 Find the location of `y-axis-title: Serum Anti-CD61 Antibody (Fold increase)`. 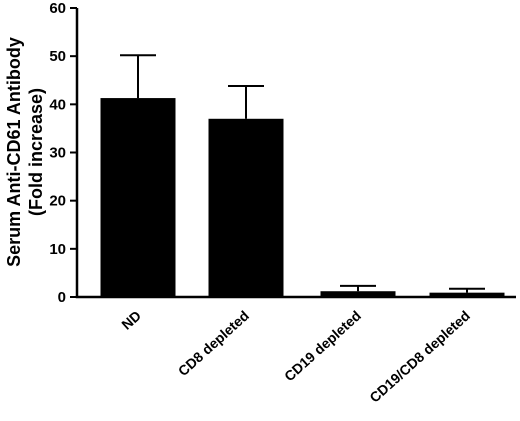

y-axis-title: Serum Anti-CD61 Antibody (Fold increase) is located at coordinates (25, 152).